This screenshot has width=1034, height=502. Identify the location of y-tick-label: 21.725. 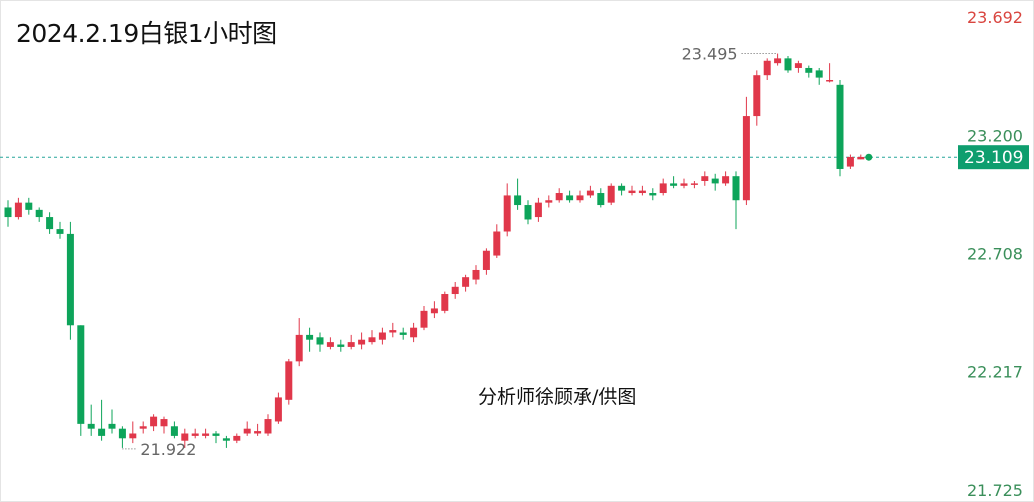
(995, 490).